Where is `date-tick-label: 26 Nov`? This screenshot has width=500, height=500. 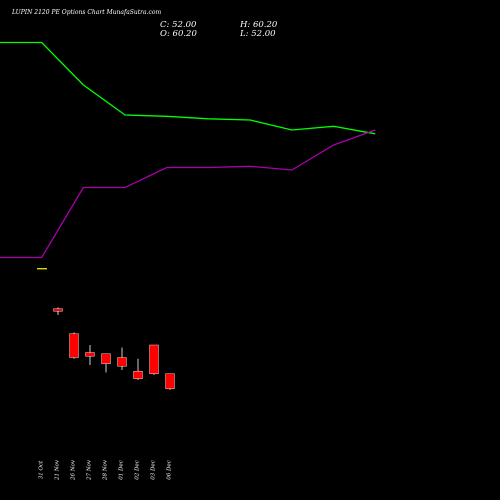
date-tick-label: 26 Nov is located at coordinates (74, 470).